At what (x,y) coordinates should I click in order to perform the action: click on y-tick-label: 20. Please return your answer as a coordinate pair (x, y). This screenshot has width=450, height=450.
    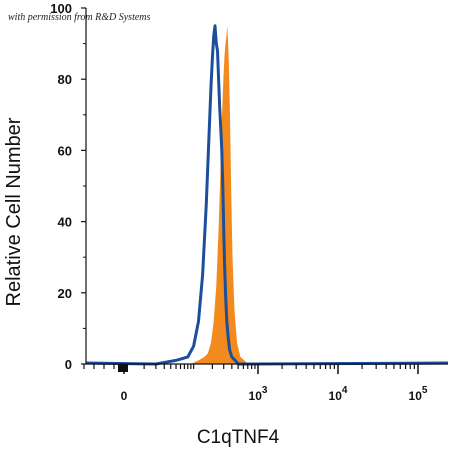
    Looking at the image, I should click on (65, 293).